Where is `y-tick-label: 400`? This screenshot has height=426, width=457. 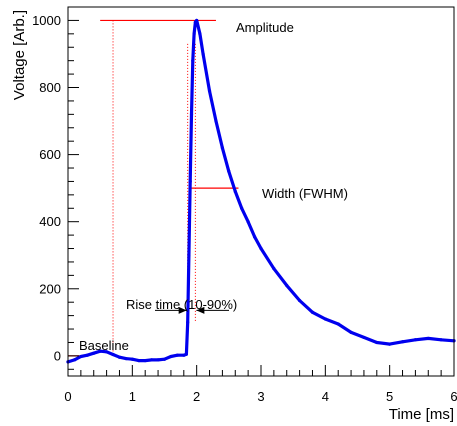
y-tick-label: 400 is located at coordinates (50, 221).